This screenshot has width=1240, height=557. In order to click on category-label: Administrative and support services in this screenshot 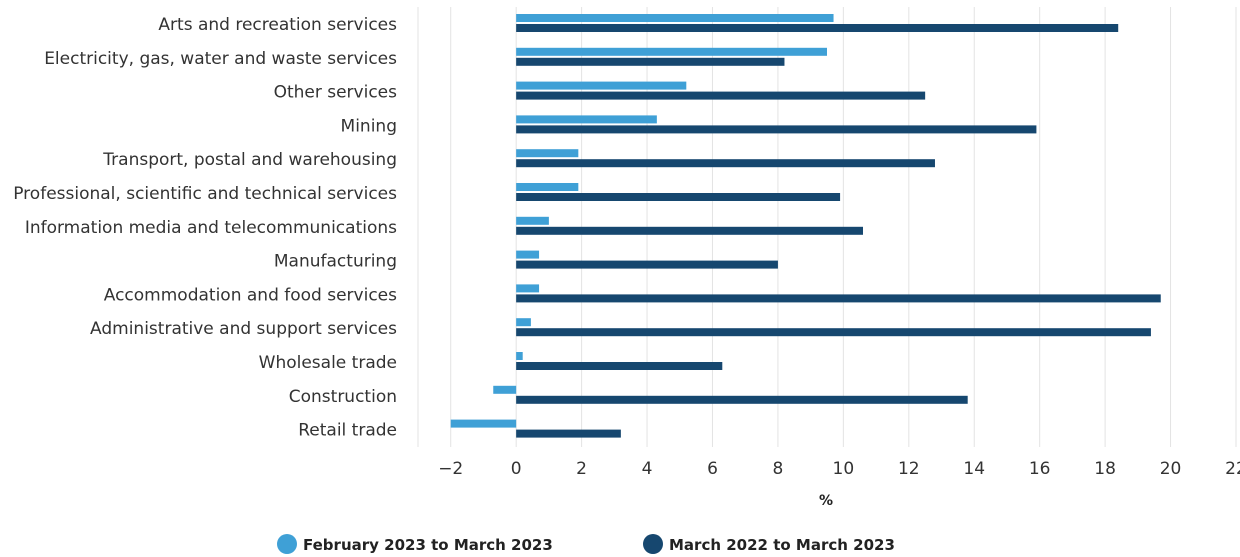, I will do `click(243, 329)`.